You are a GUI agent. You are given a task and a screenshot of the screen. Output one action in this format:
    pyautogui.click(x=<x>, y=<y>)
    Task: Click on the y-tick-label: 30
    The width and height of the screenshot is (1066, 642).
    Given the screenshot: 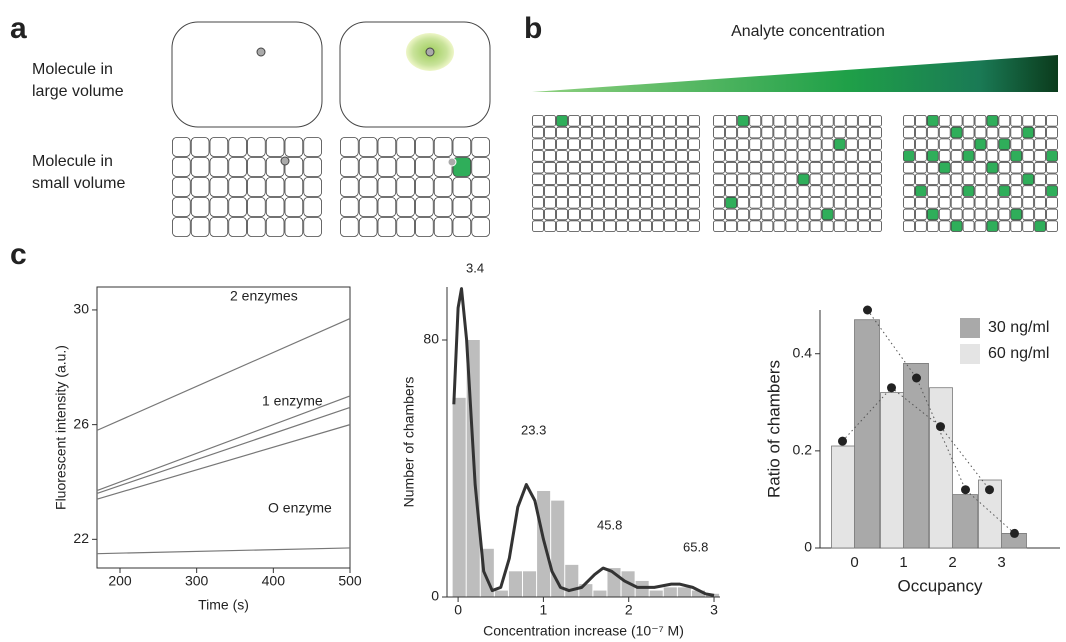 What is the action you would take?
    pyautogui.click(x=81, y=309)
    